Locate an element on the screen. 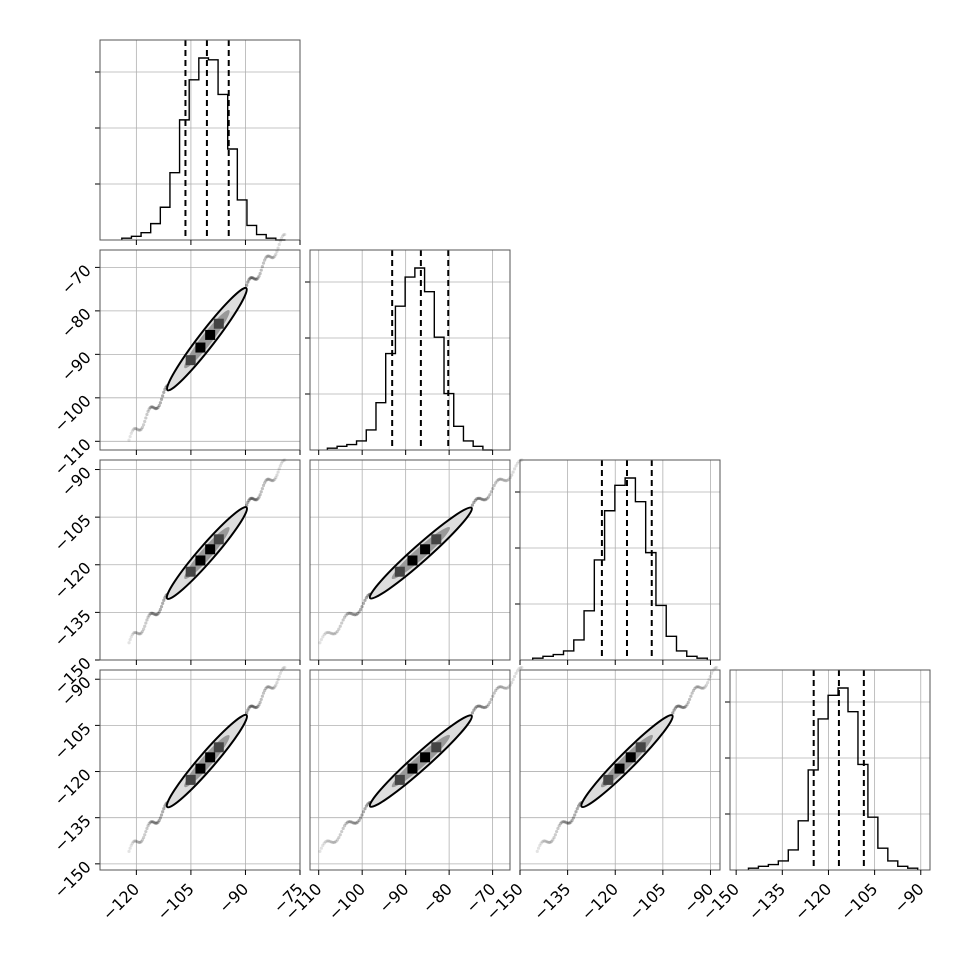 The height and width of the screenshot is (970, 970). x-tick-label-2: −120 is located at coordinates (600, 901).